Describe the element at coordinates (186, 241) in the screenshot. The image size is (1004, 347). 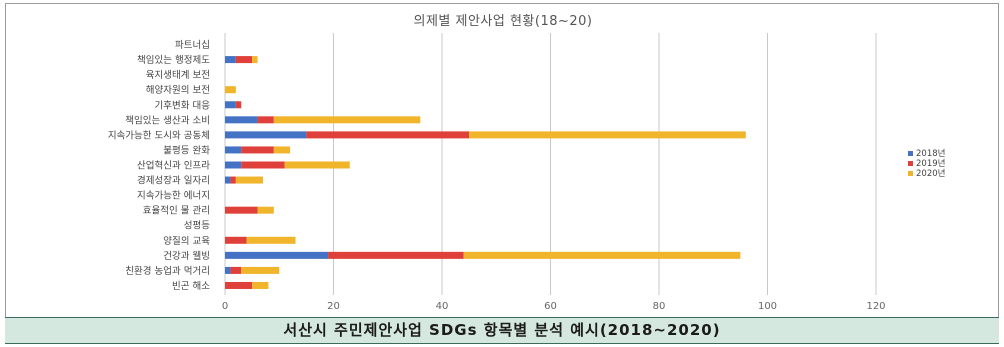
I see `y-category-label: 양질의 교육` at that location.